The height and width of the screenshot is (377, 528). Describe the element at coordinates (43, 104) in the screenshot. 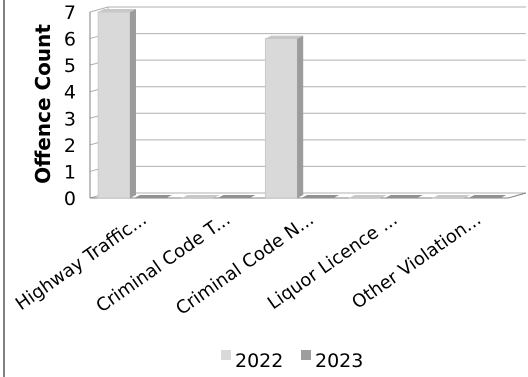

I see `y-axis-title: Offence Count` at that location.